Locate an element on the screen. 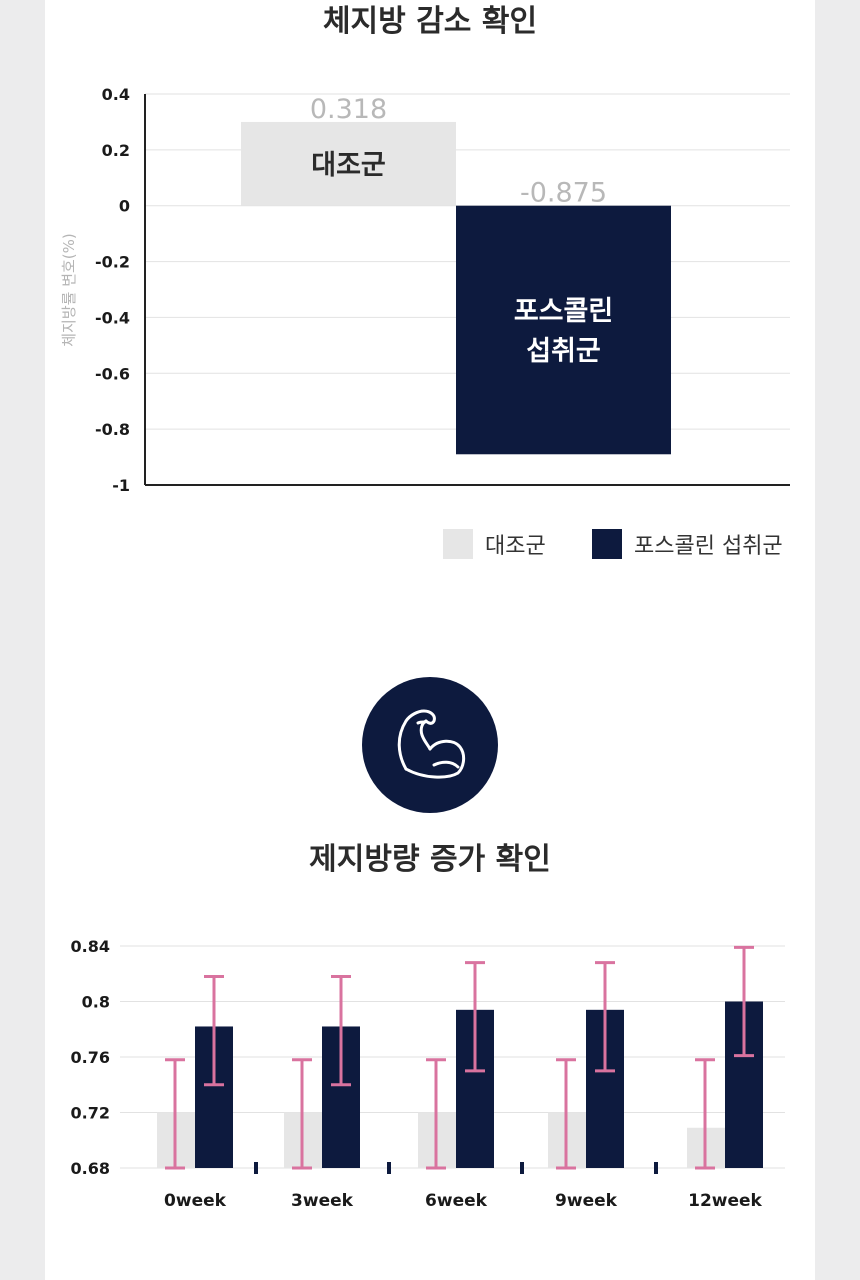 This screenshot has height=1280, width=860. legend-label-control: 대조군 is located at coordinates (515, 546).